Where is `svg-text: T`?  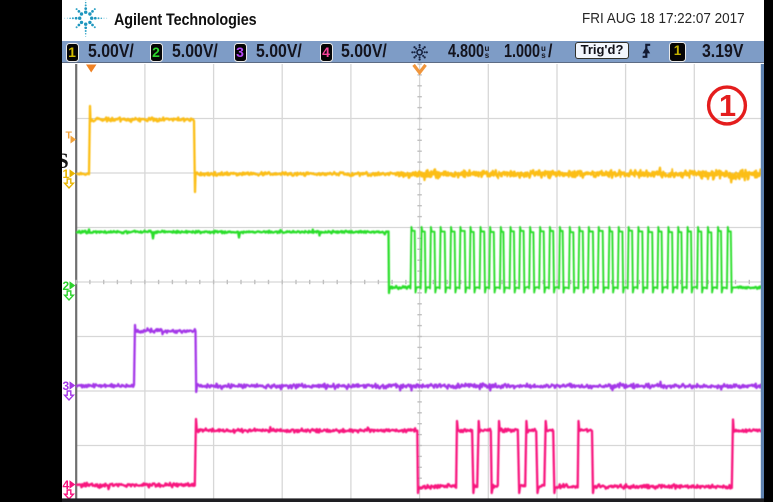
svg-text: T is located at coordinates (69, 136).